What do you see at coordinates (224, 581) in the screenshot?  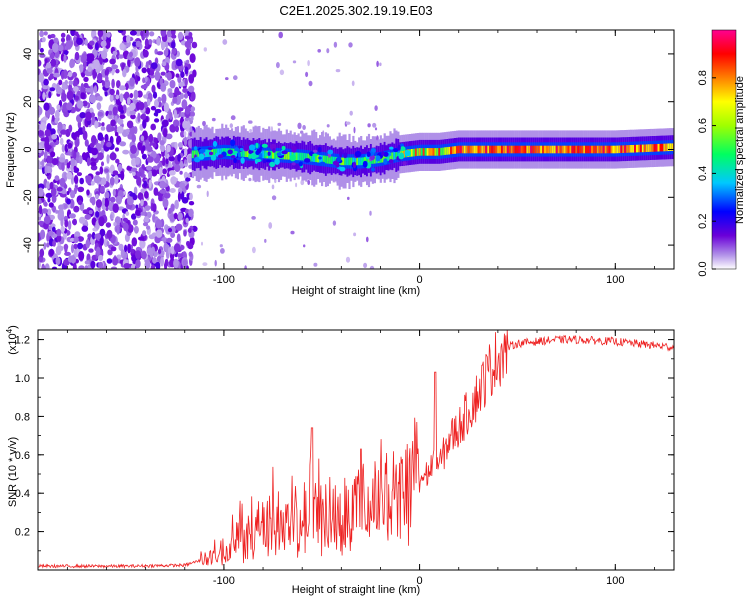 I see `x-tick-label: -100` at bounding box center [224, 581].